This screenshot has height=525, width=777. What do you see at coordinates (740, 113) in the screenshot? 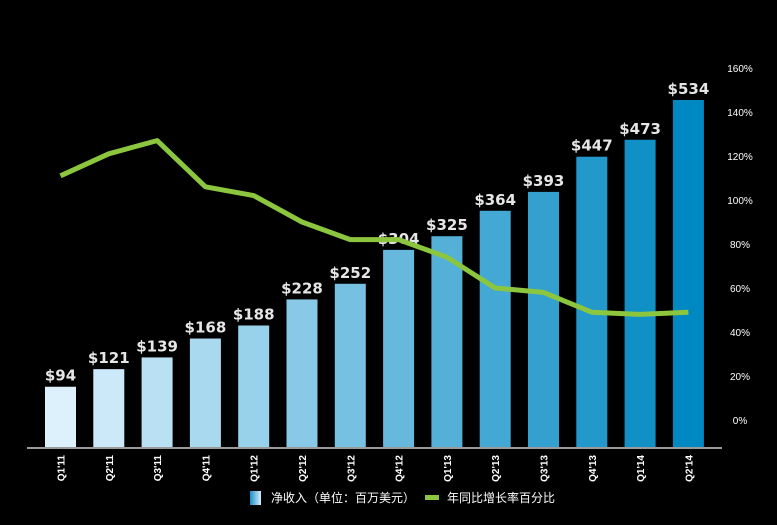
I see `y-tick-label: 140%` at bounding box center [740, 113].